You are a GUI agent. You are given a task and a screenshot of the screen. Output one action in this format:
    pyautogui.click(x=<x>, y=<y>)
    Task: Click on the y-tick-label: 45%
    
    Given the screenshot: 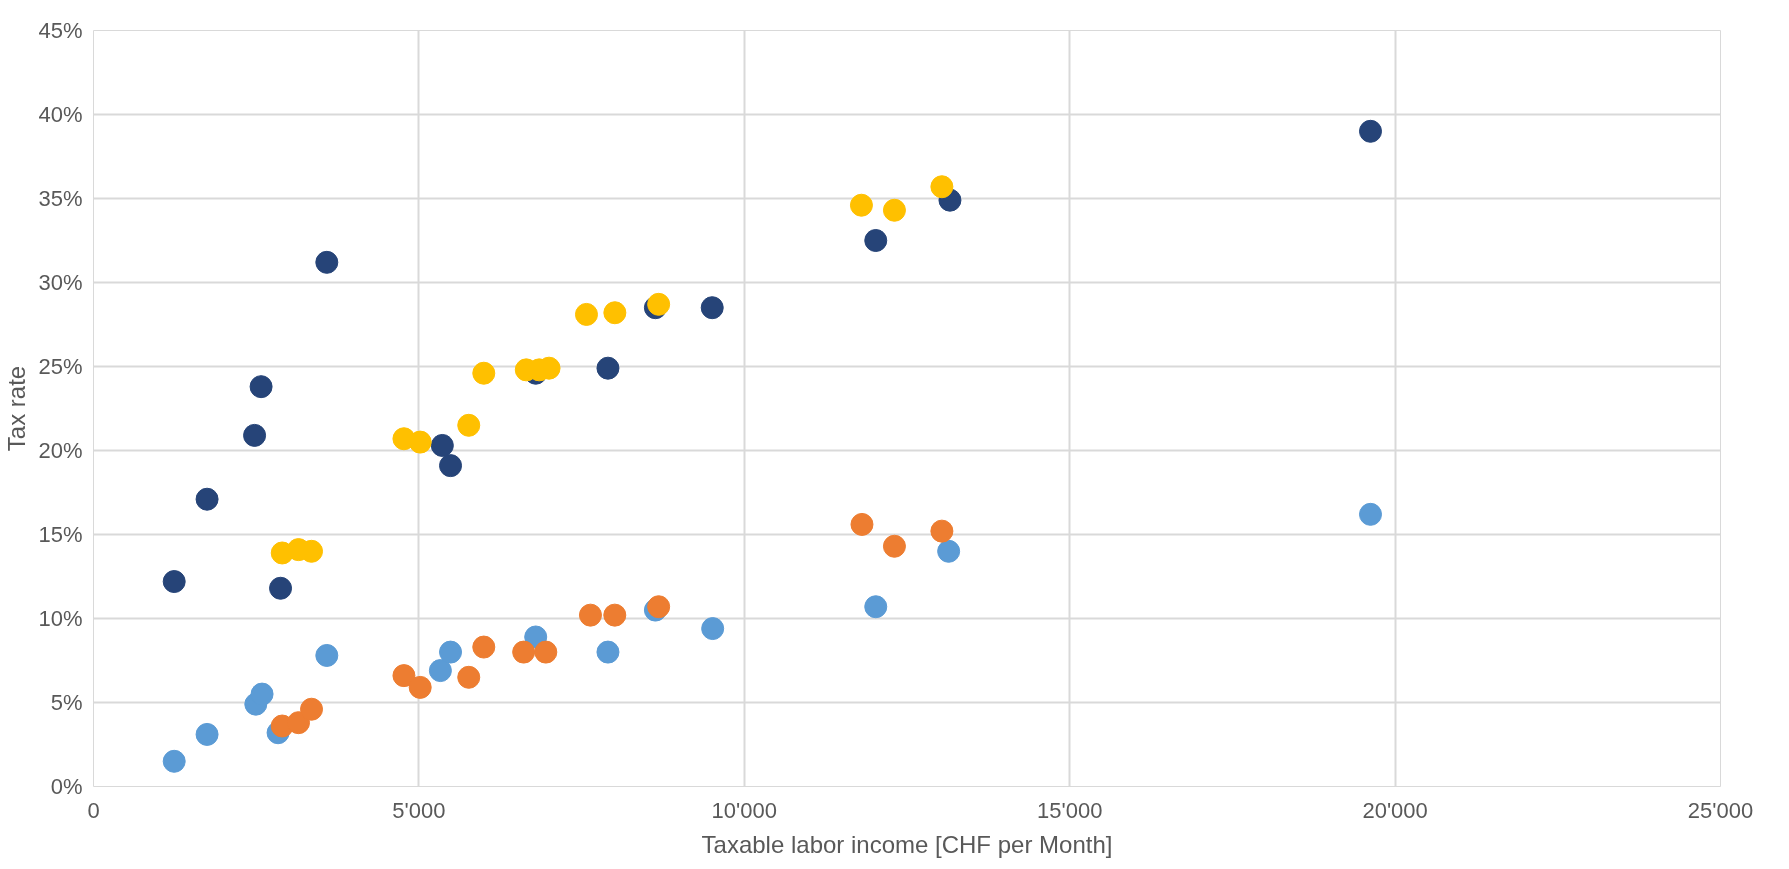 What is the action you would take?
    pyautogui.click(x=60, y=30)
    